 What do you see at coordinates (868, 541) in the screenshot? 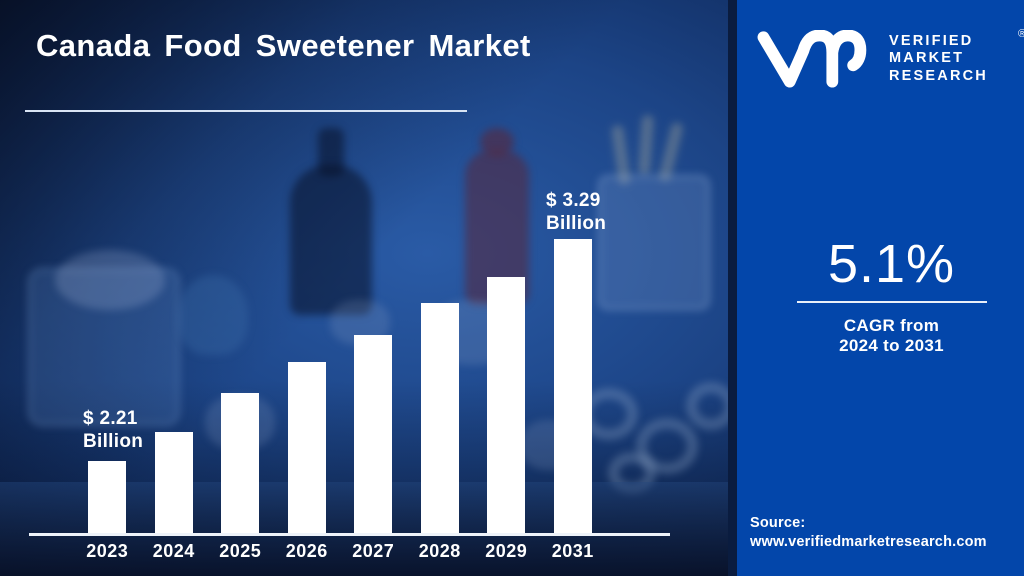
I see `source-url: www.verifiedmarketresearch.com` at bounding box center [868, 541].